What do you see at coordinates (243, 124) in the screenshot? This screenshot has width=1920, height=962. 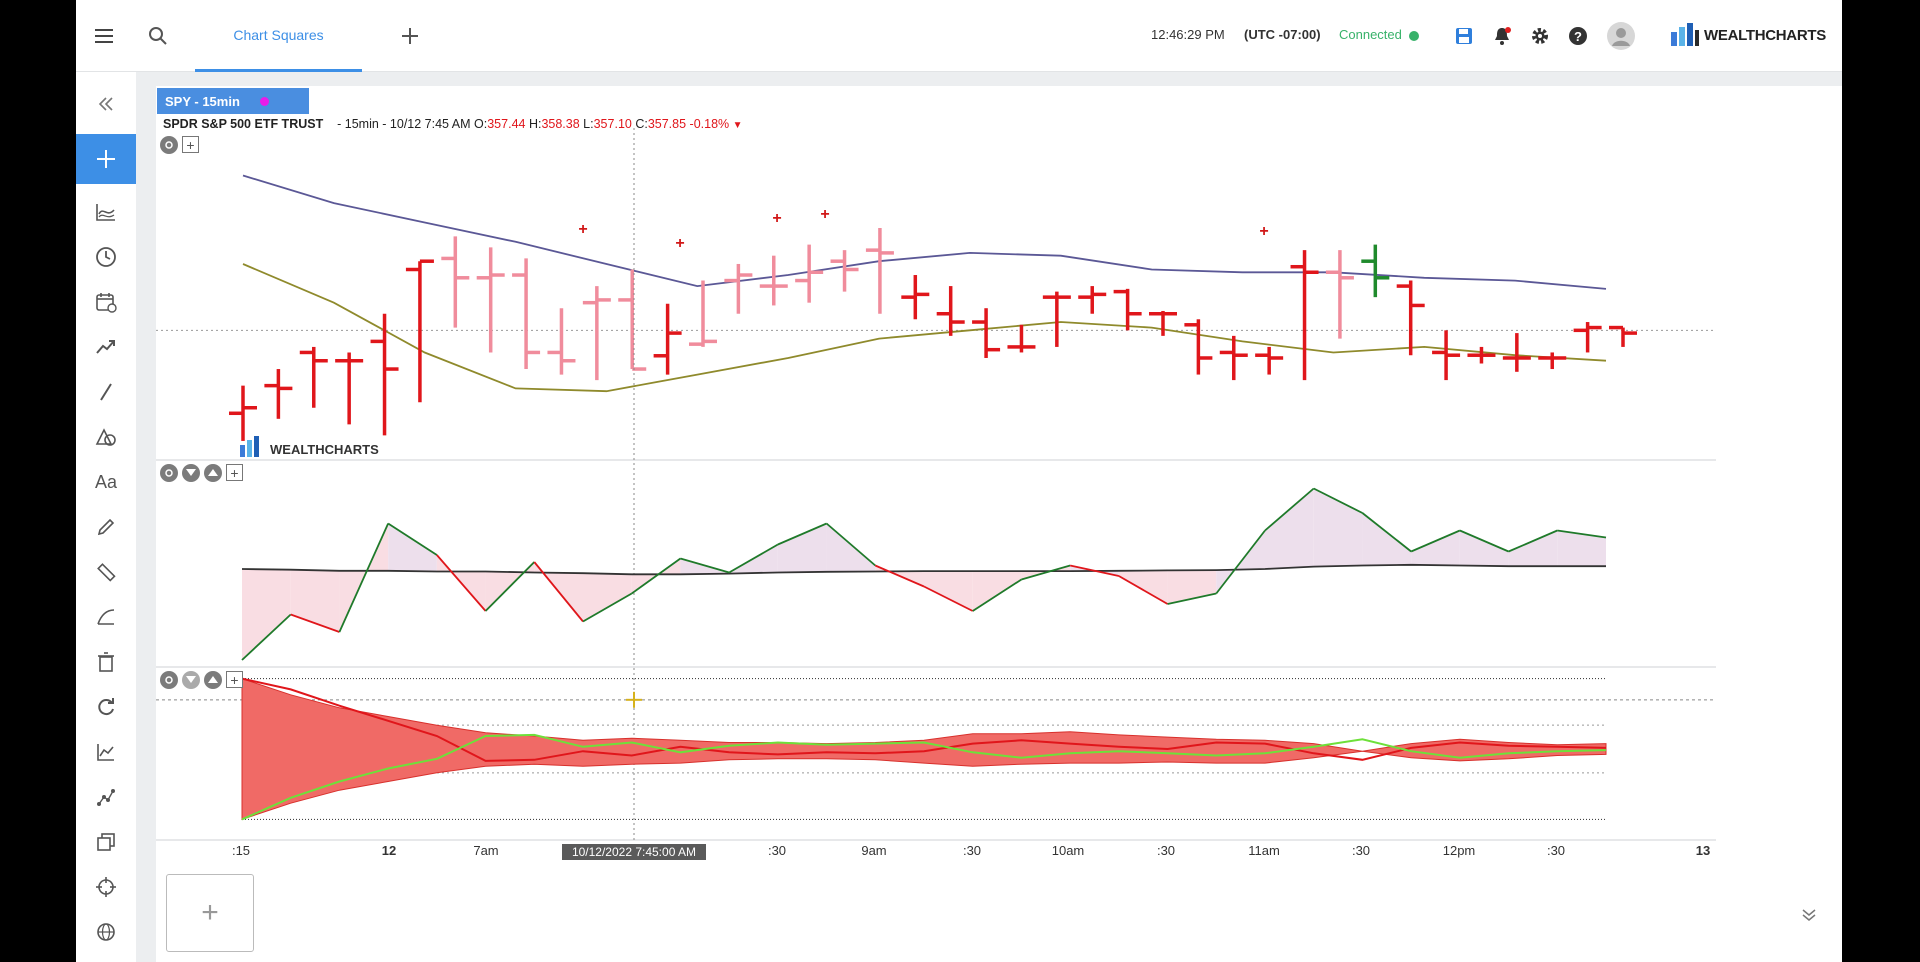 I see `symbol-name: SPDR S&P 500 ETF TRUST` at bounding box center [243, 124].